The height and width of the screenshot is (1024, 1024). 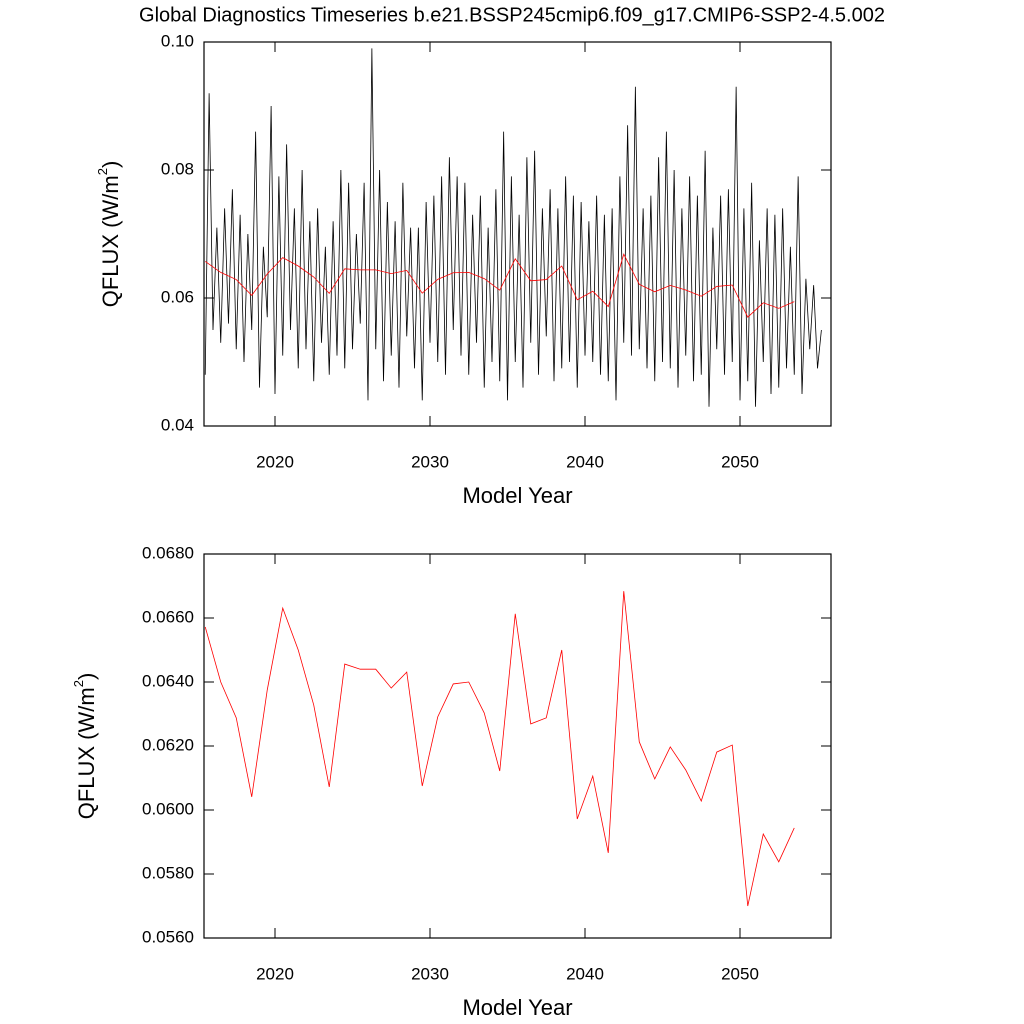 I want to click on y-tick-label: 0.0580, so click(x=168, y=872).